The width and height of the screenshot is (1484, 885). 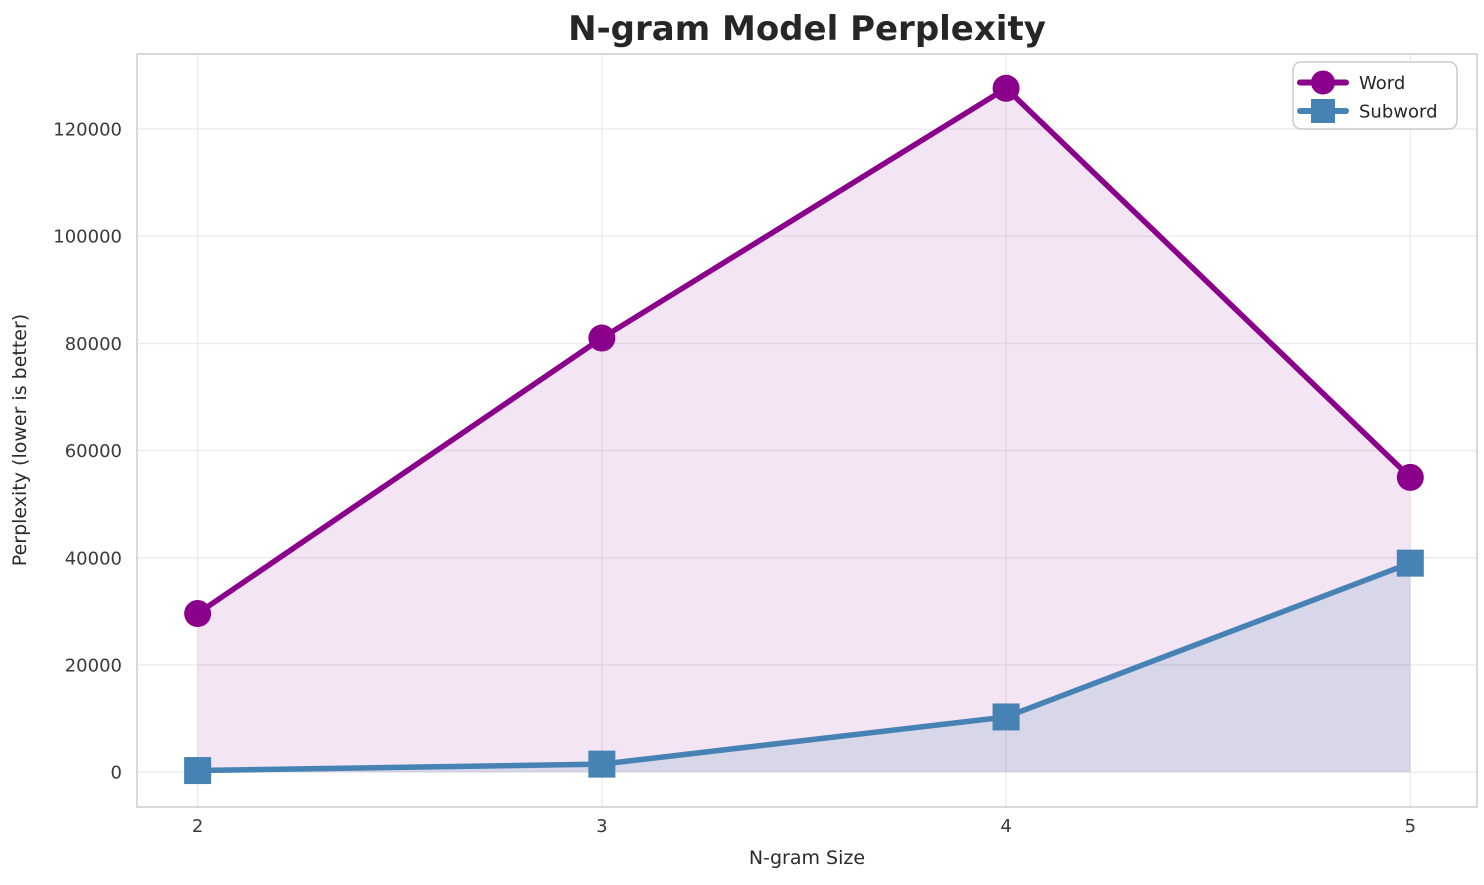 What do you see at coordinates (93, 665) in the screenshot?
I see `y-tick-label: 20000` at bounding box center [93, 665].